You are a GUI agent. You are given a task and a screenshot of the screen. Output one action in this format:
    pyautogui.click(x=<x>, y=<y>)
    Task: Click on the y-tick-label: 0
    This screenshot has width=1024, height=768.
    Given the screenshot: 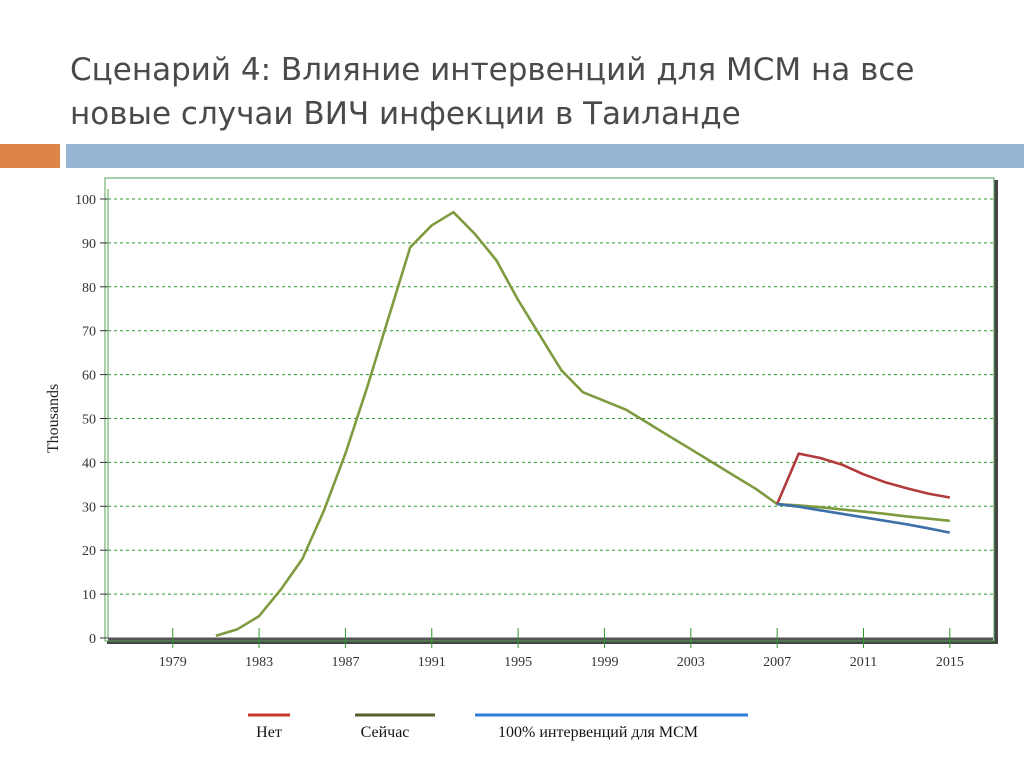 What is the action you would take?
    pyautogui.click(x=92, y=639)
    